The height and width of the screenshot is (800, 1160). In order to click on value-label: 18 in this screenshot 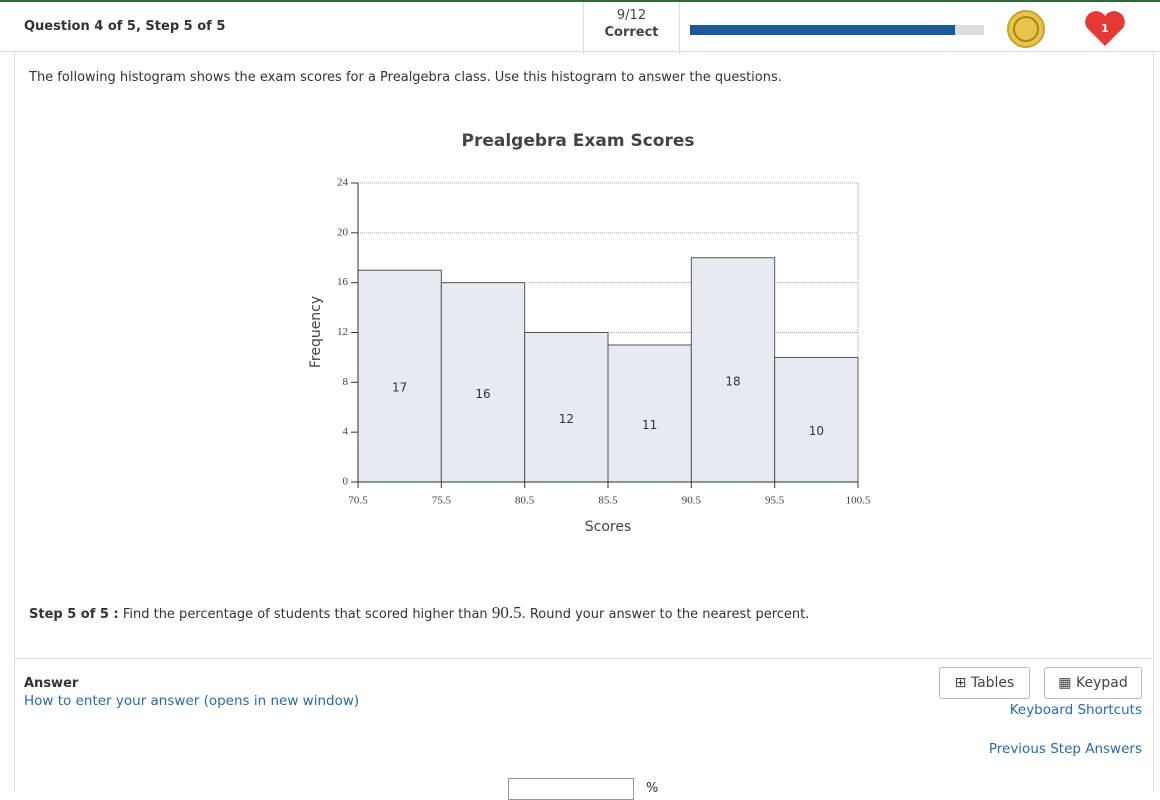, I will do `click(732, 381)`.